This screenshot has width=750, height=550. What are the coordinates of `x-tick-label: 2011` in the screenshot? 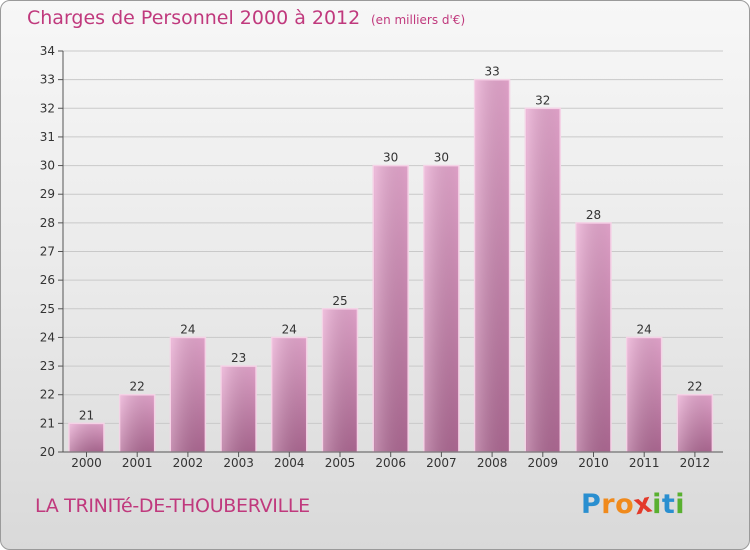 It's located at (644, 463).